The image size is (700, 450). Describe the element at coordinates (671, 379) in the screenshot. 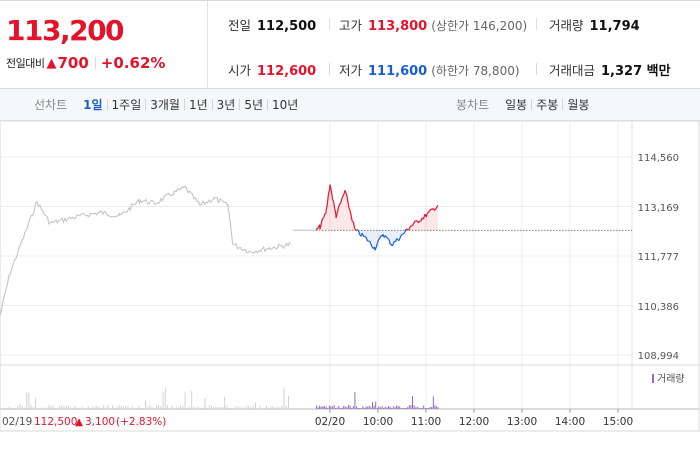

I see `volume-legend-label: 거래량` at that location.